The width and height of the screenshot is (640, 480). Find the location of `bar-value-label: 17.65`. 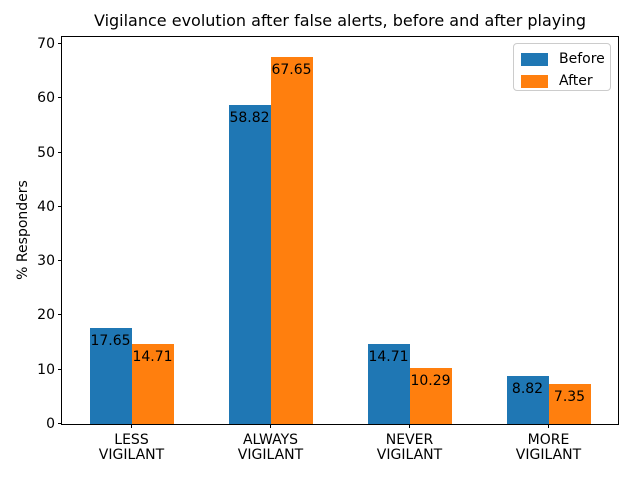

bar-value-label: 17.65 is located at coordinates (110, 341).